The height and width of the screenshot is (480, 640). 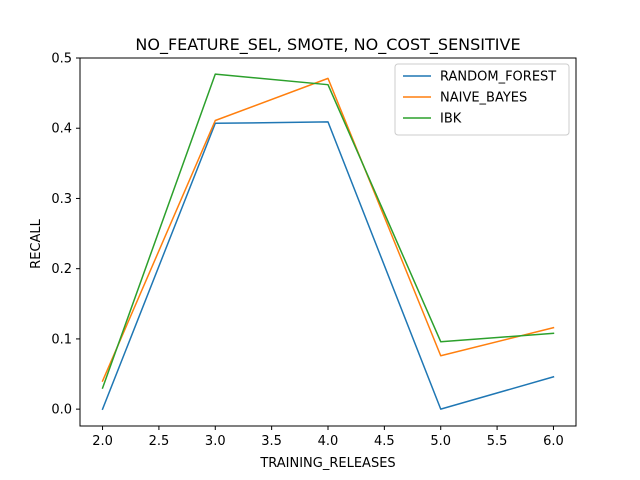 What do you see at coordinates (61, 339) in the screenshot?
I see `y-tick-label: 0.1` at bounding box center [61, 339].